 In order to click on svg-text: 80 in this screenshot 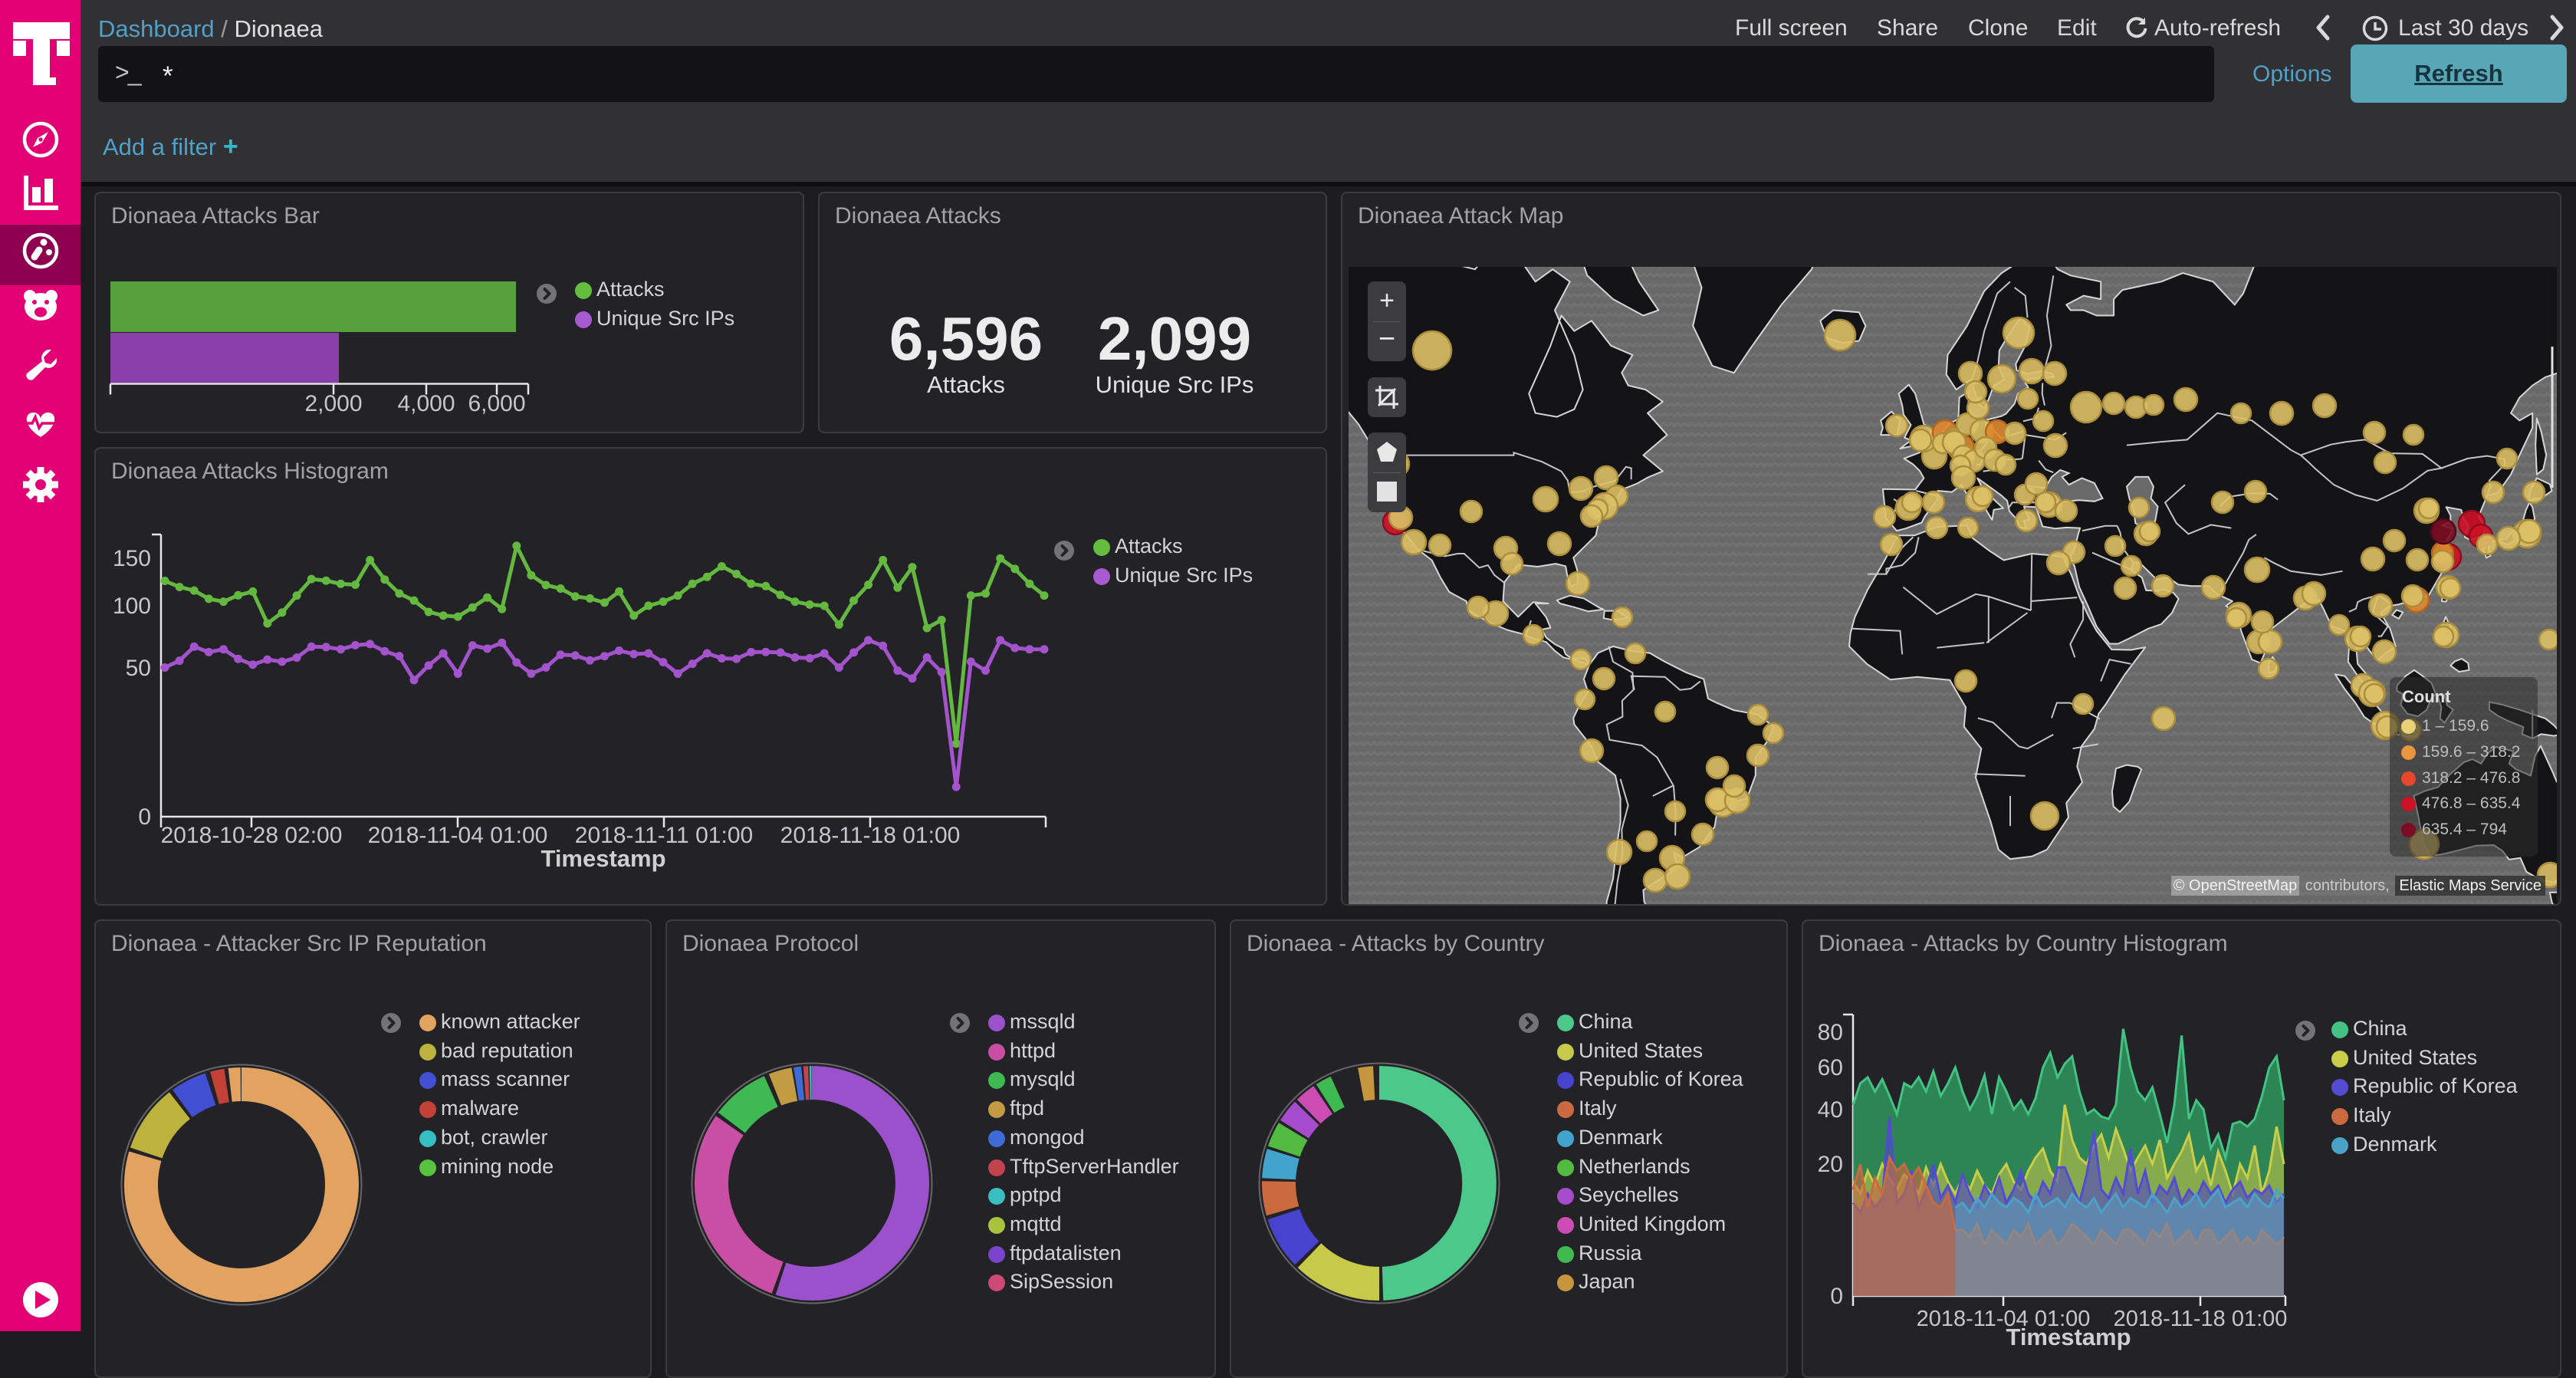, I will do `click(1831, 1032)`.